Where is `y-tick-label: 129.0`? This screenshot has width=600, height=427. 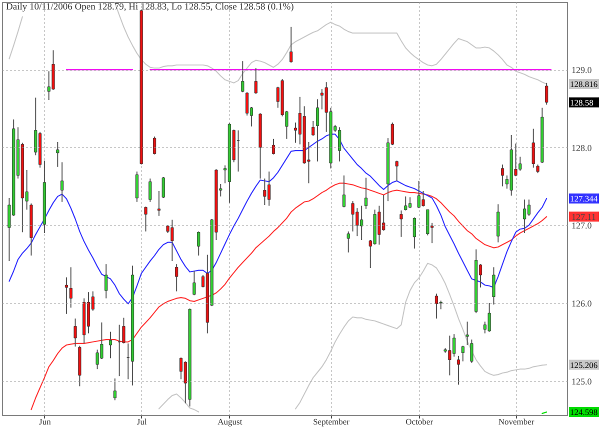
y-tick-label: 129.0 is located at coordinates (582, 70).